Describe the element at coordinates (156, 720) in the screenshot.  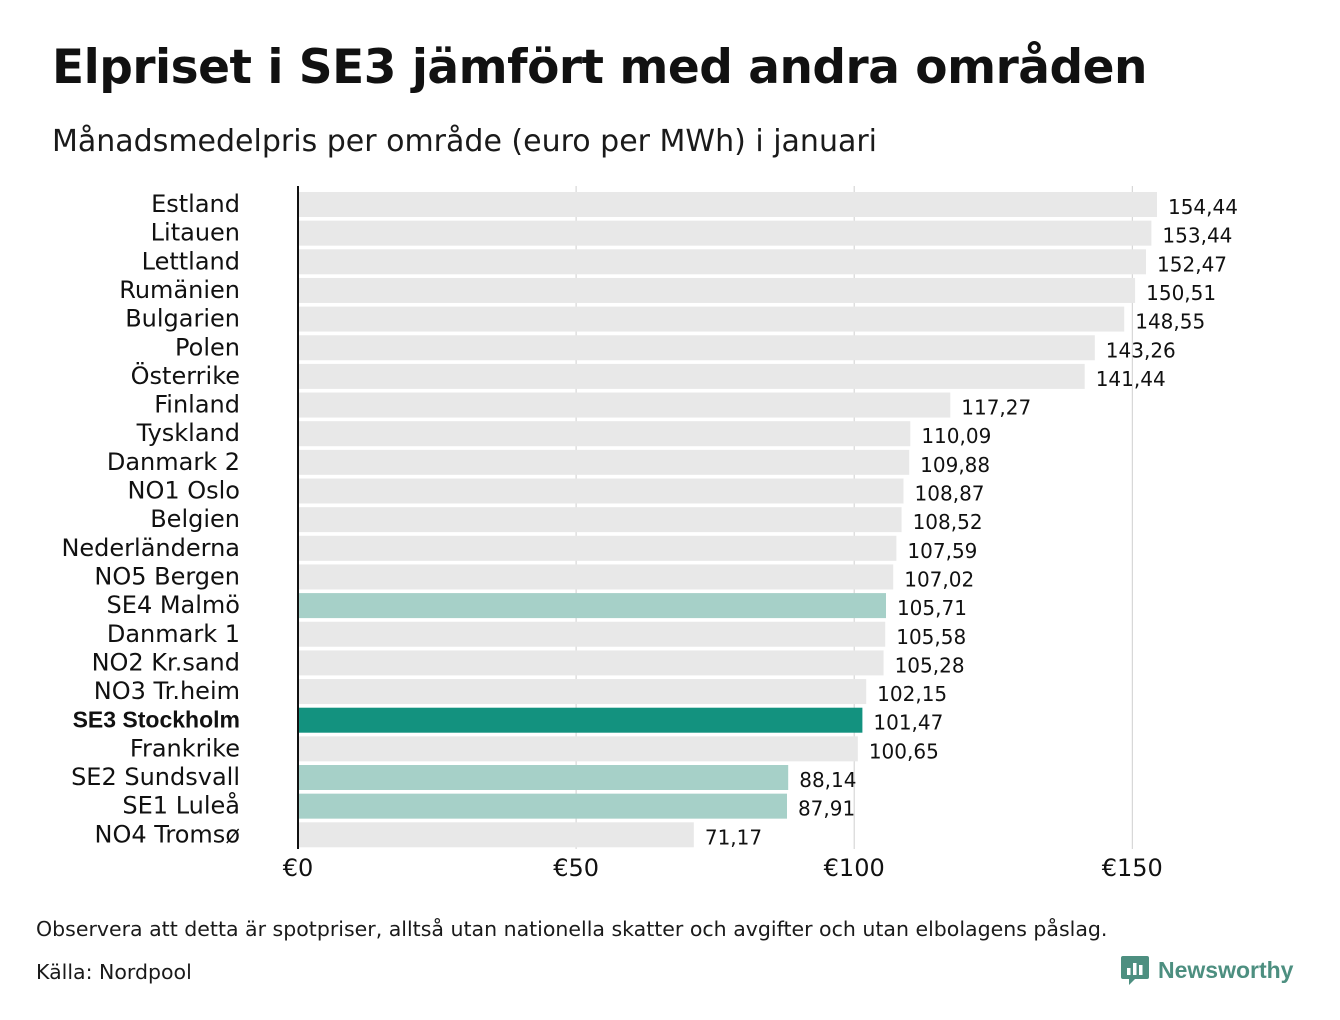
I see `category-label: SE3 Stockholm` at that location.